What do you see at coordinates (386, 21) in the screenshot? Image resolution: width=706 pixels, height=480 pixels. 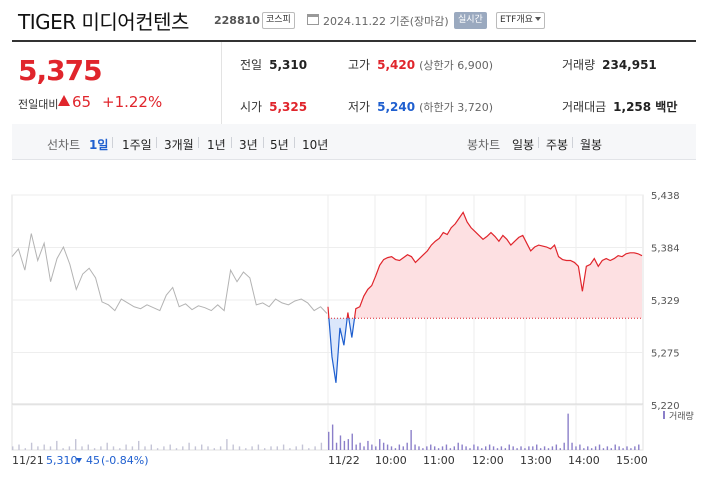 I see `as-of-date: 2024.11.22 기준(장마감)` at bounding box center [386, 21].